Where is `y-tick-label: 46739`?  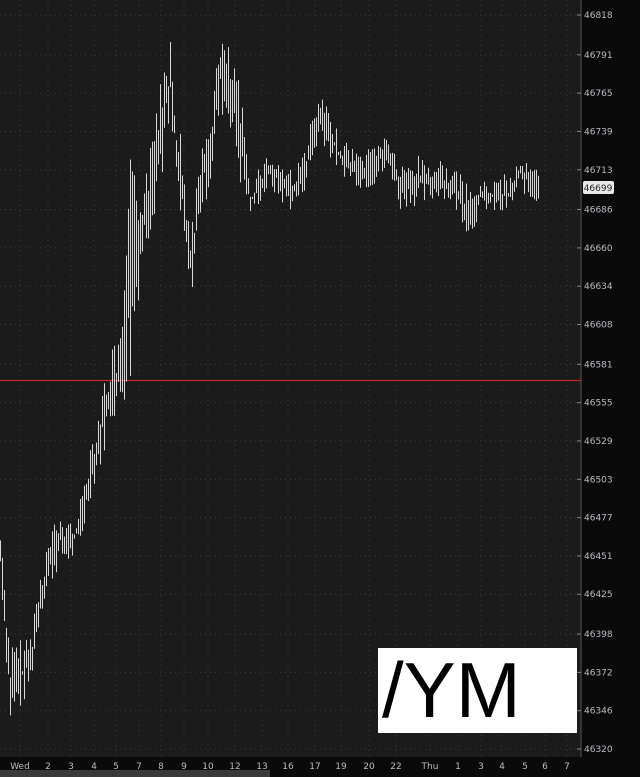 y-tick-label: 46739 is located at coordinates (598, 132).